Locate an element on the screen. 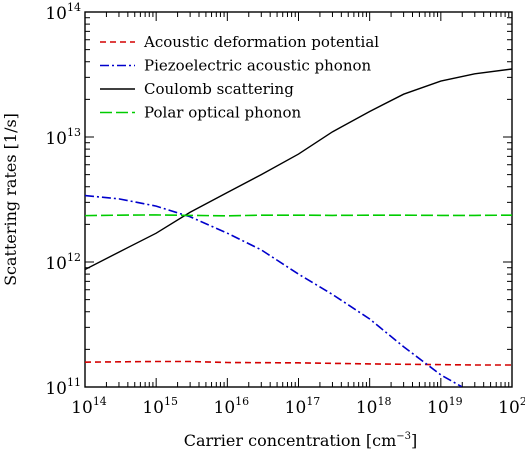 Image resolution: width=525 pixels, height=450 pixels. y-tick-label: 1014 is located at coordinates (63, 12).